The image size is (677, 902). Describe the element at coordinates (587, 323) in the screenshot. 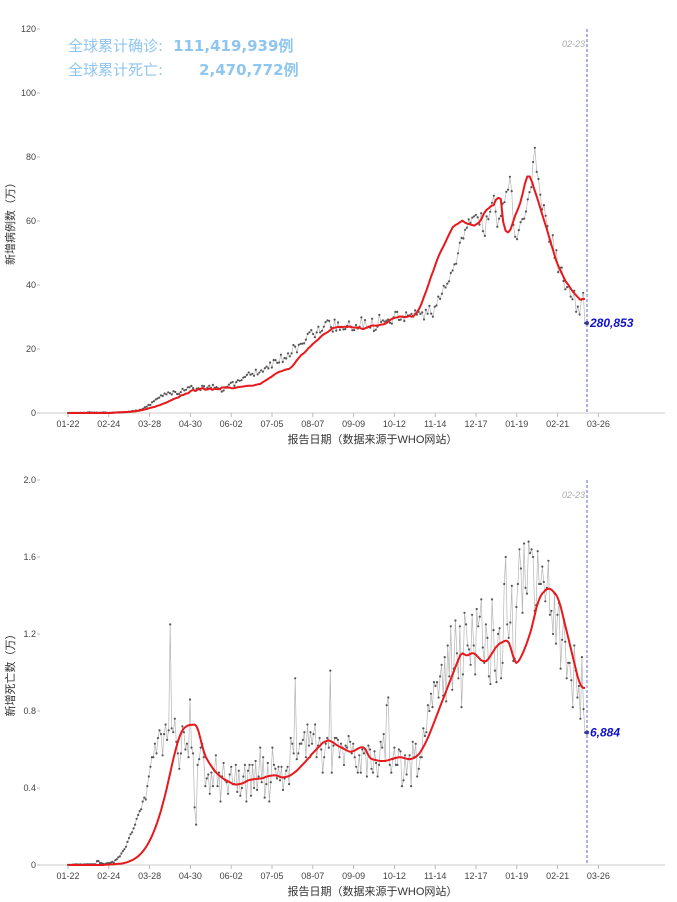

I see `last-value-point` at that location.